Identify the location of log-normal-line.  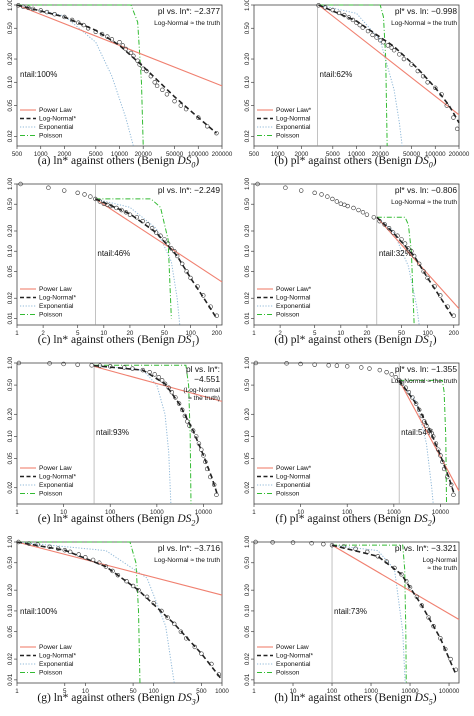
(116, 69).